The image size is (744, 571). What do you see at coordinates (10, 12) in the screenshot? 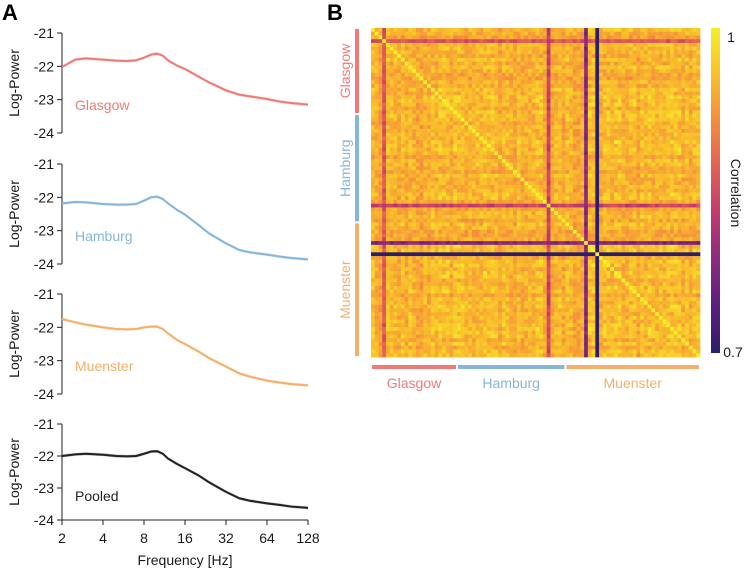
I see `panel-label-a: A` at bounding box center [10, 12].